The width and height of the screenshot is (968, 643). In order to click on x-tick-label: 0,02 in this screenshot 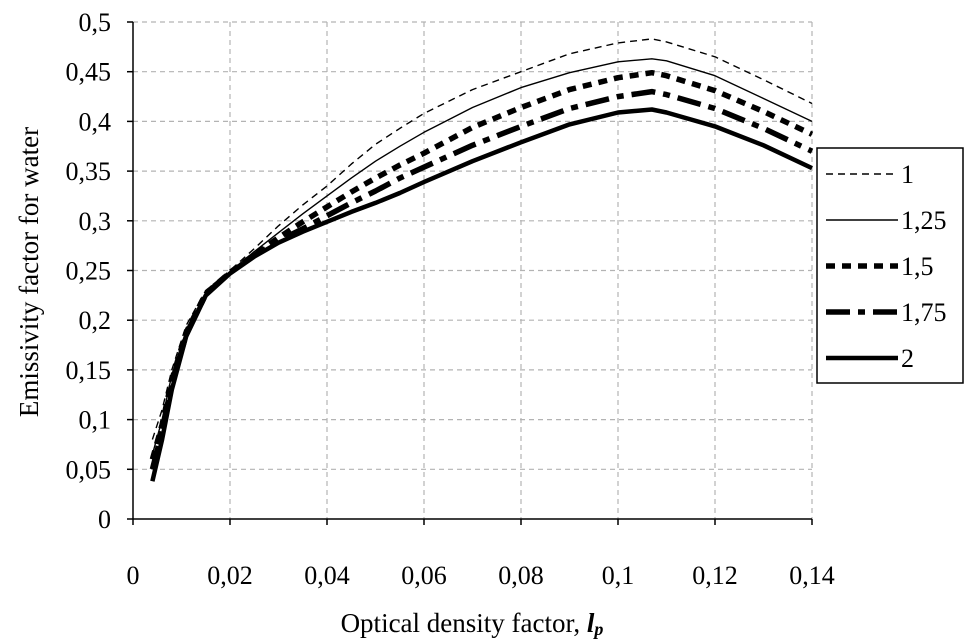, I will do `click(230, 575)`.